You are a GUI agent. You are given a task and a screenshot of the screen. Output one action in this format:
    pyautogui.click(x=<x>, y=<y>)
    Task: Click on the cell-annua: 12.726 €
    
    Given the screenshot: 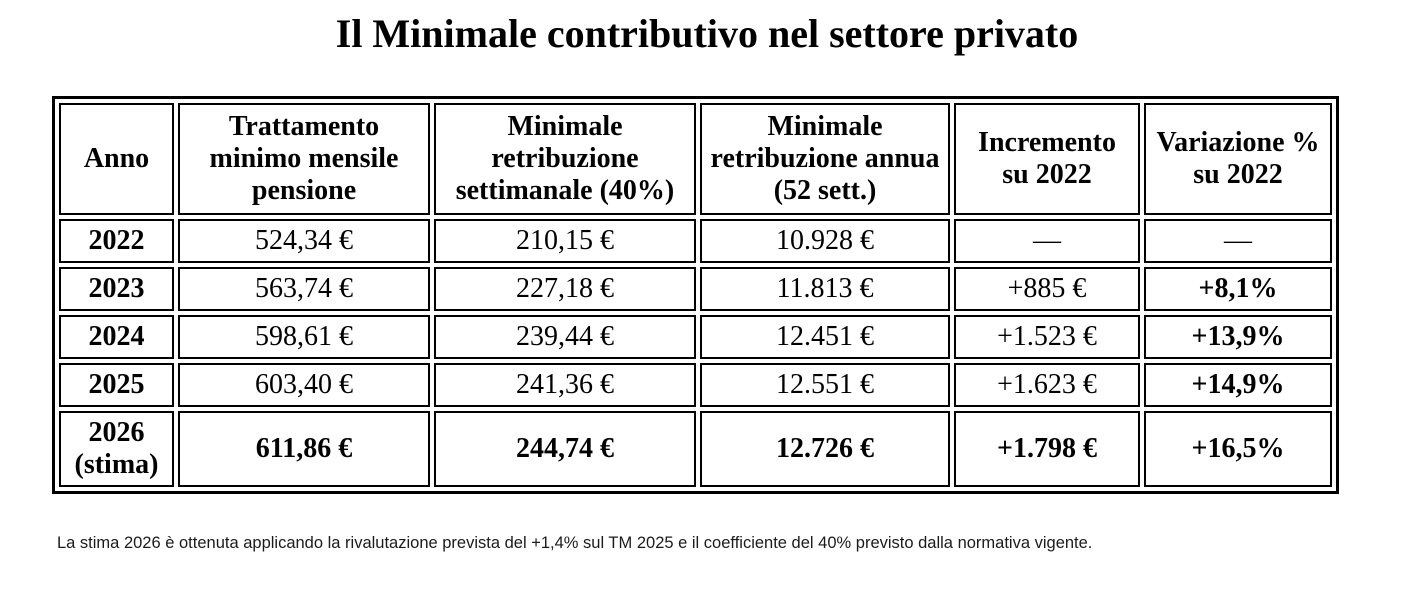 What is the action you would take?
    pyautogui.click(x=825, y=449)
    